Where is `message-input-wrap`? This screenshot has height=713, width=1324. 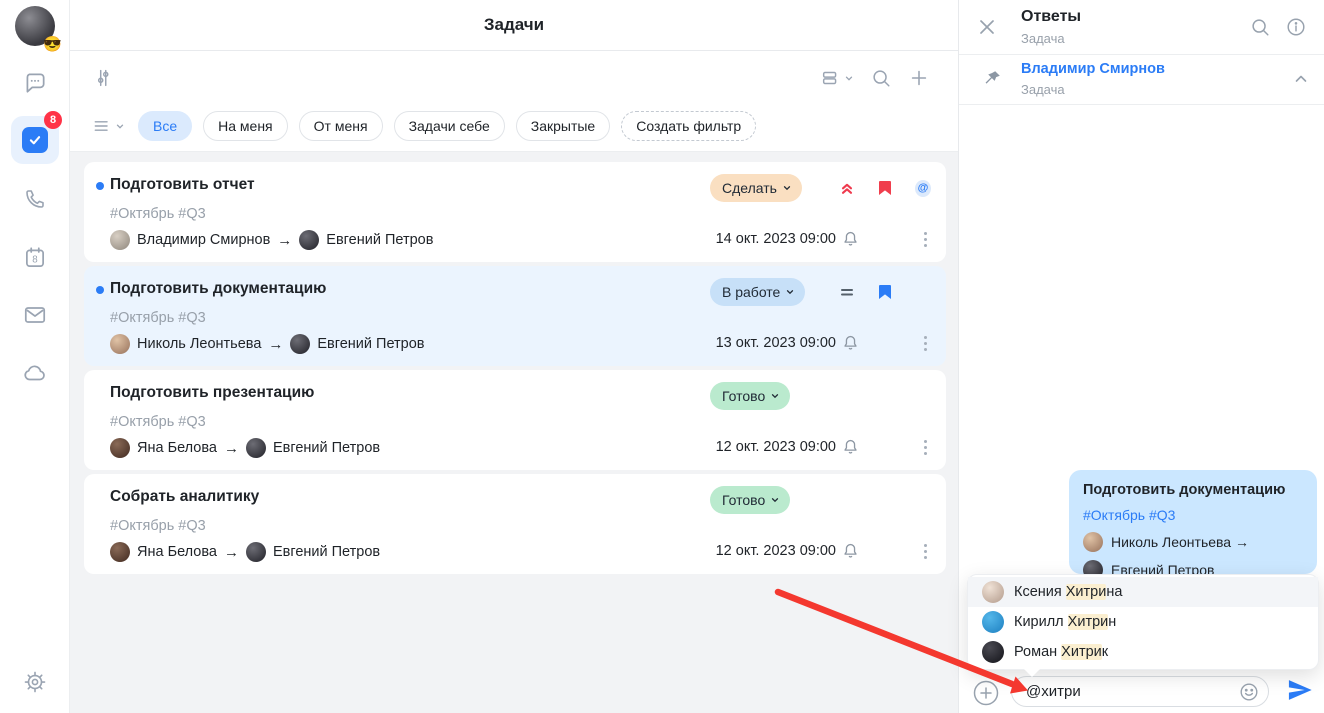 message-input-wrap is located at coordinates (1140, 691).